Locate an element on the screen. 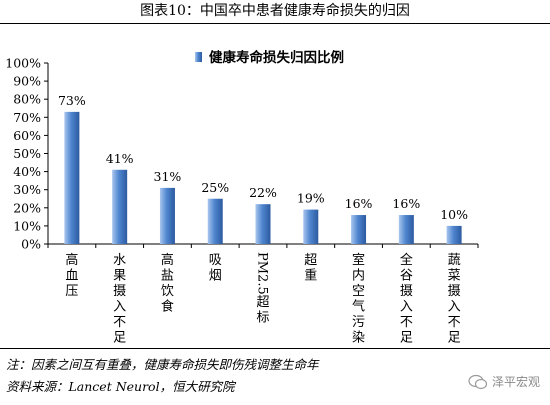 This screenshot has height=405, width=550. x-tick-label-char: 菜 is located at coordinates (454, 276).